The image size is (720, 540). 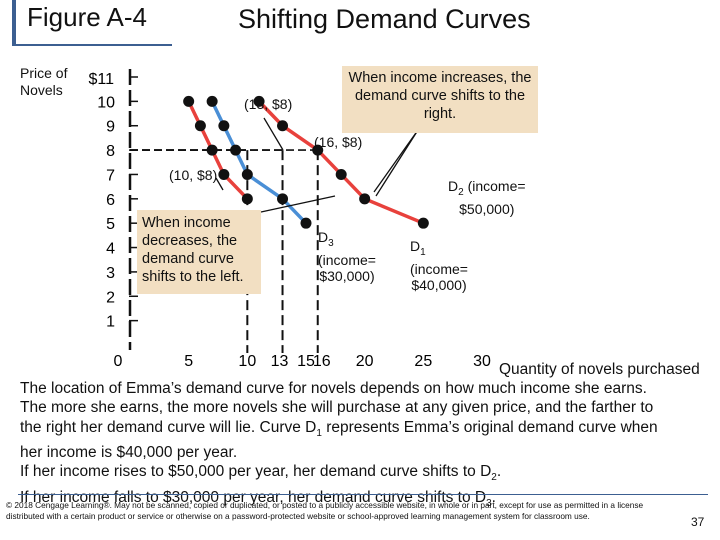 I want to click on point-label-16-8: (16, $8), so click(x=338, y=142).